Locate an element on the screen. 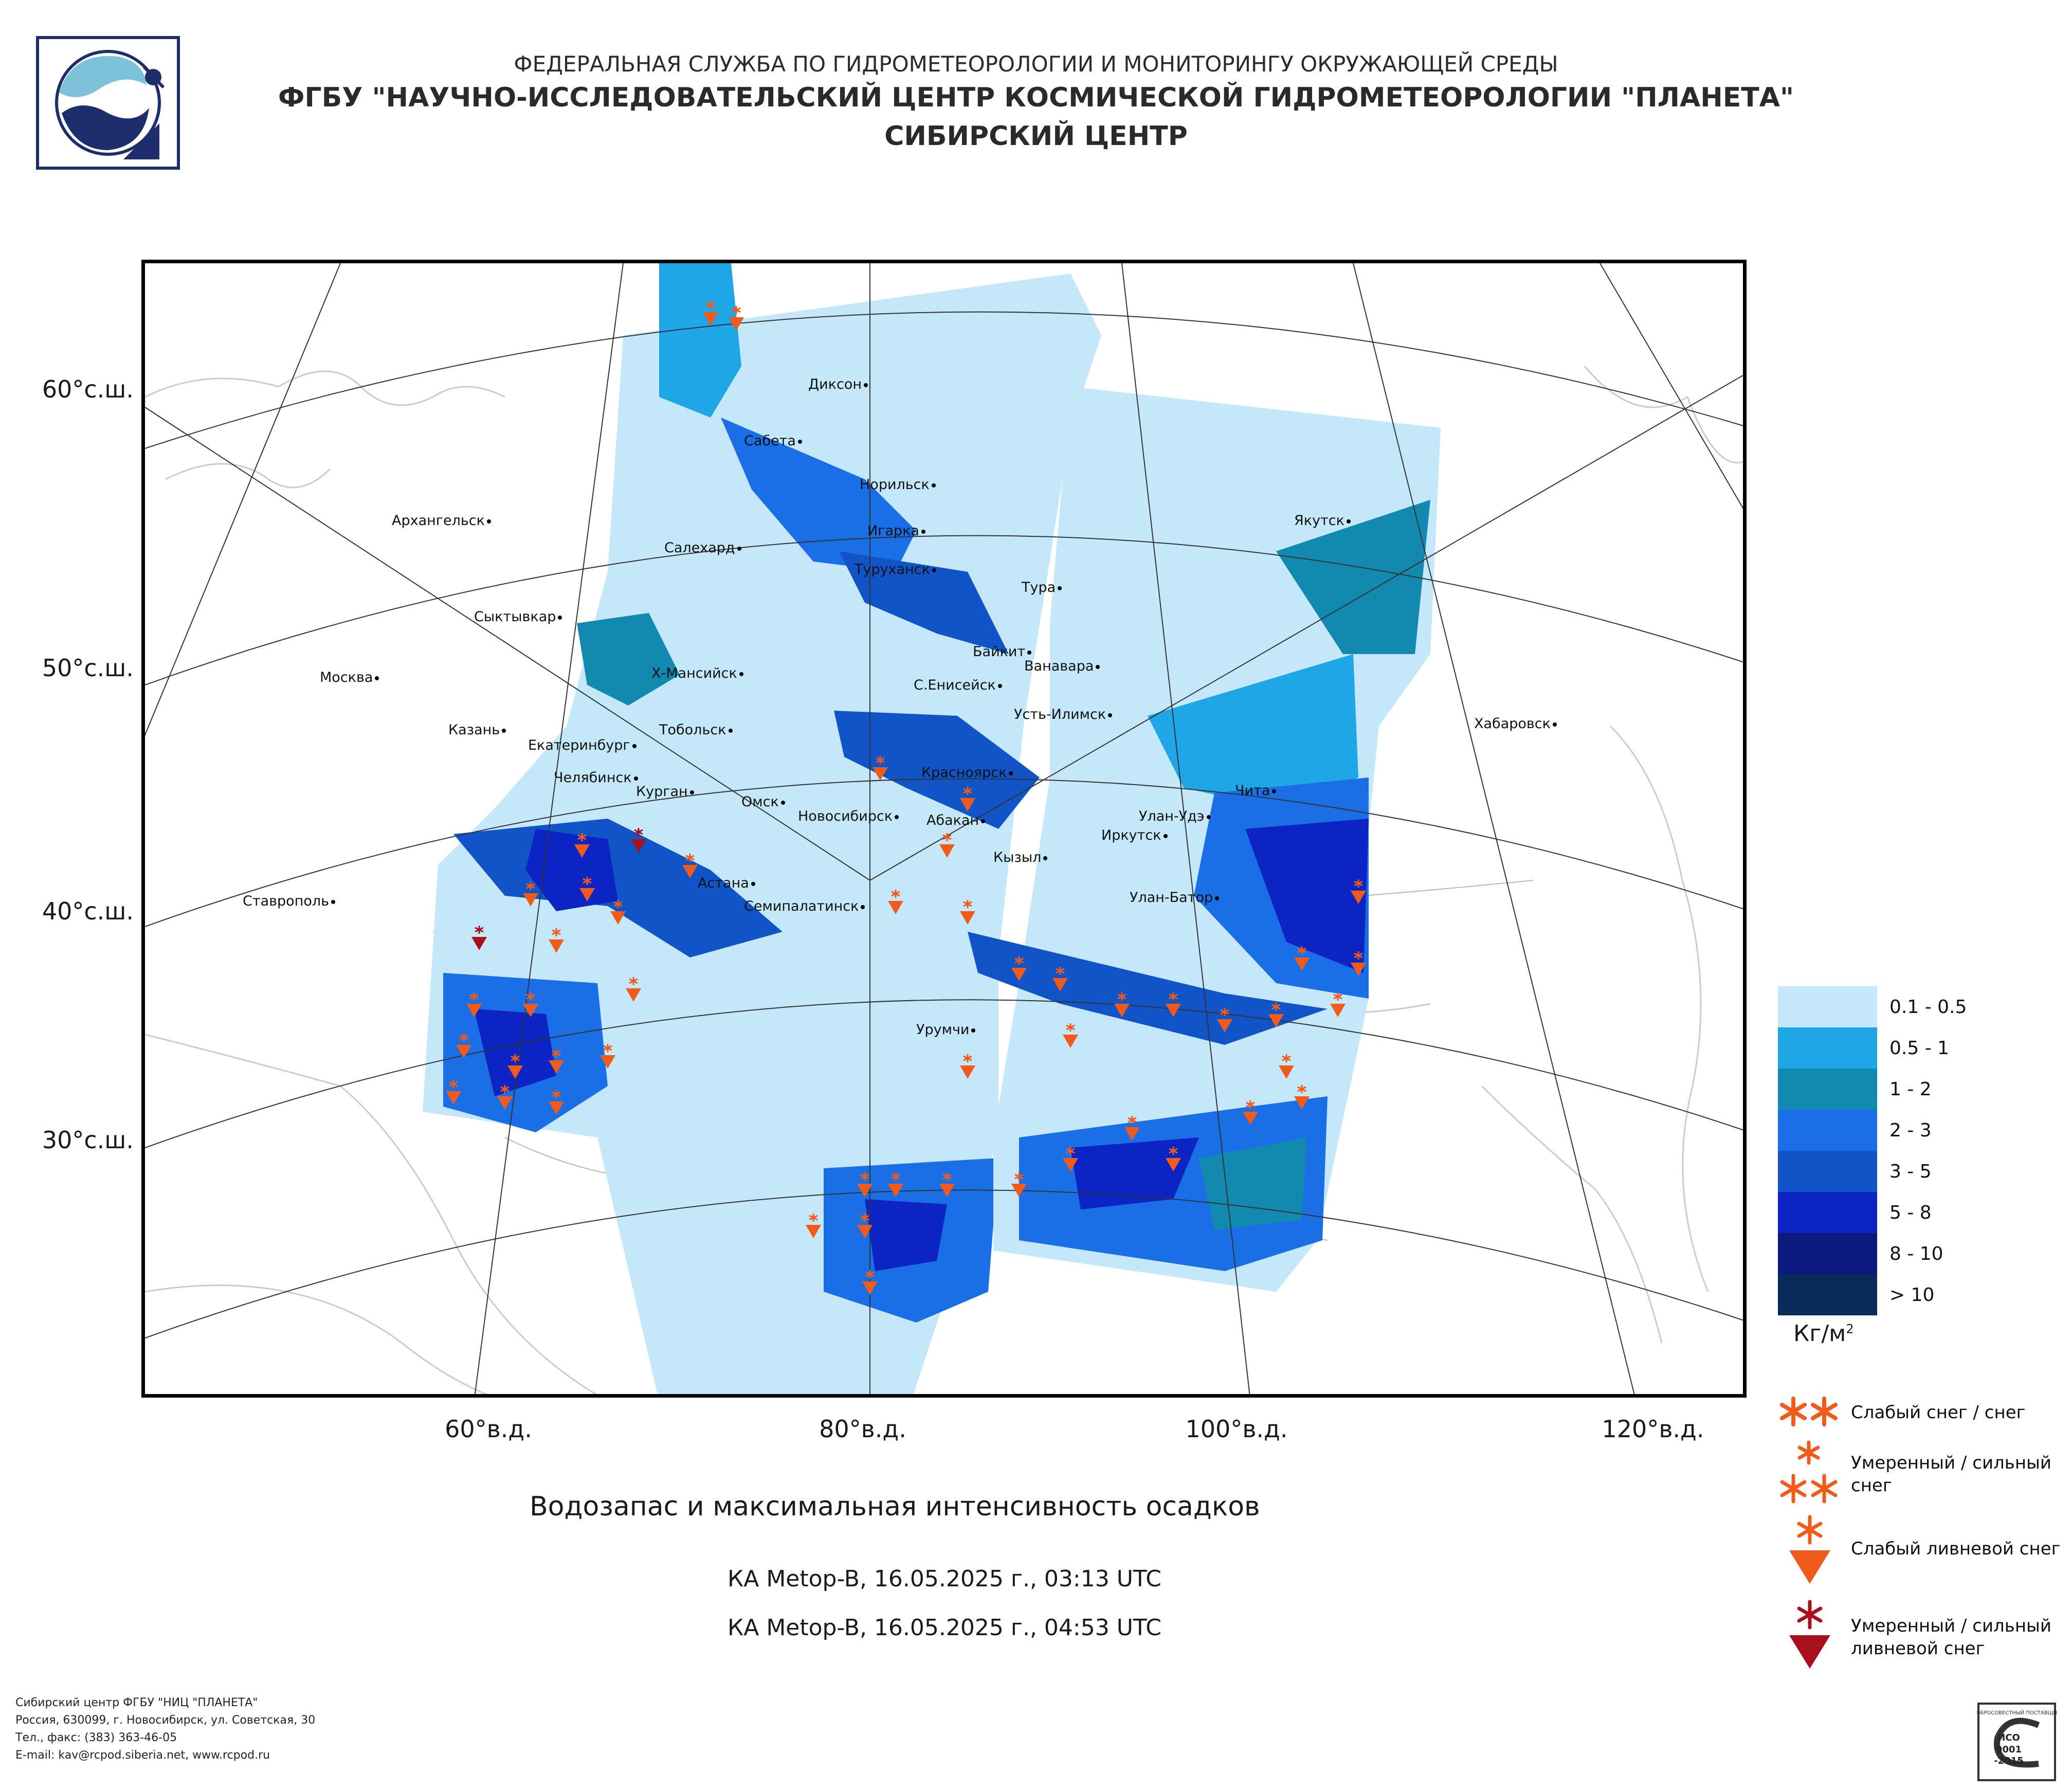 The width and height of the screenshot is (2072, 1791). planeta-logo is located at coordinates (108, 103).